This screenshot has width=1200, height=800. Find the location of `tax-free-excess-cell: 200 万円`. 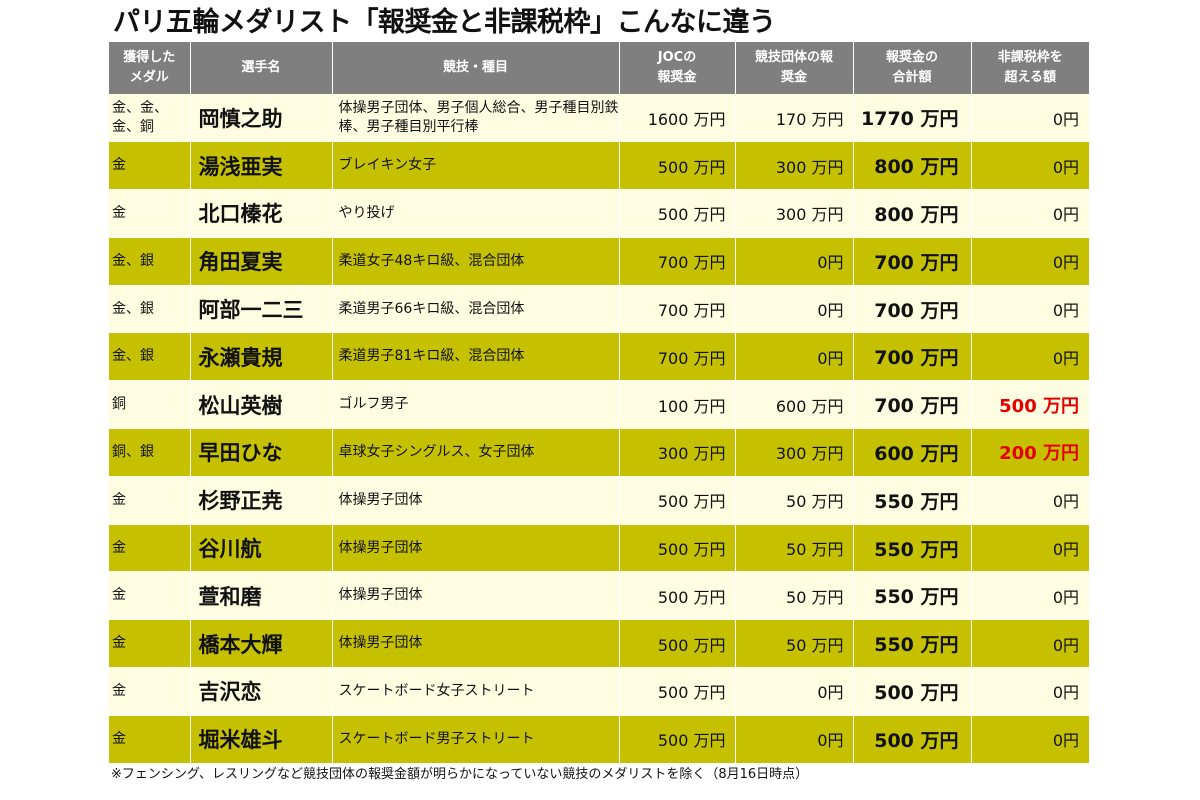

tax-free-excess-cell: 200 万円 is located at coordinates (1030, 452).